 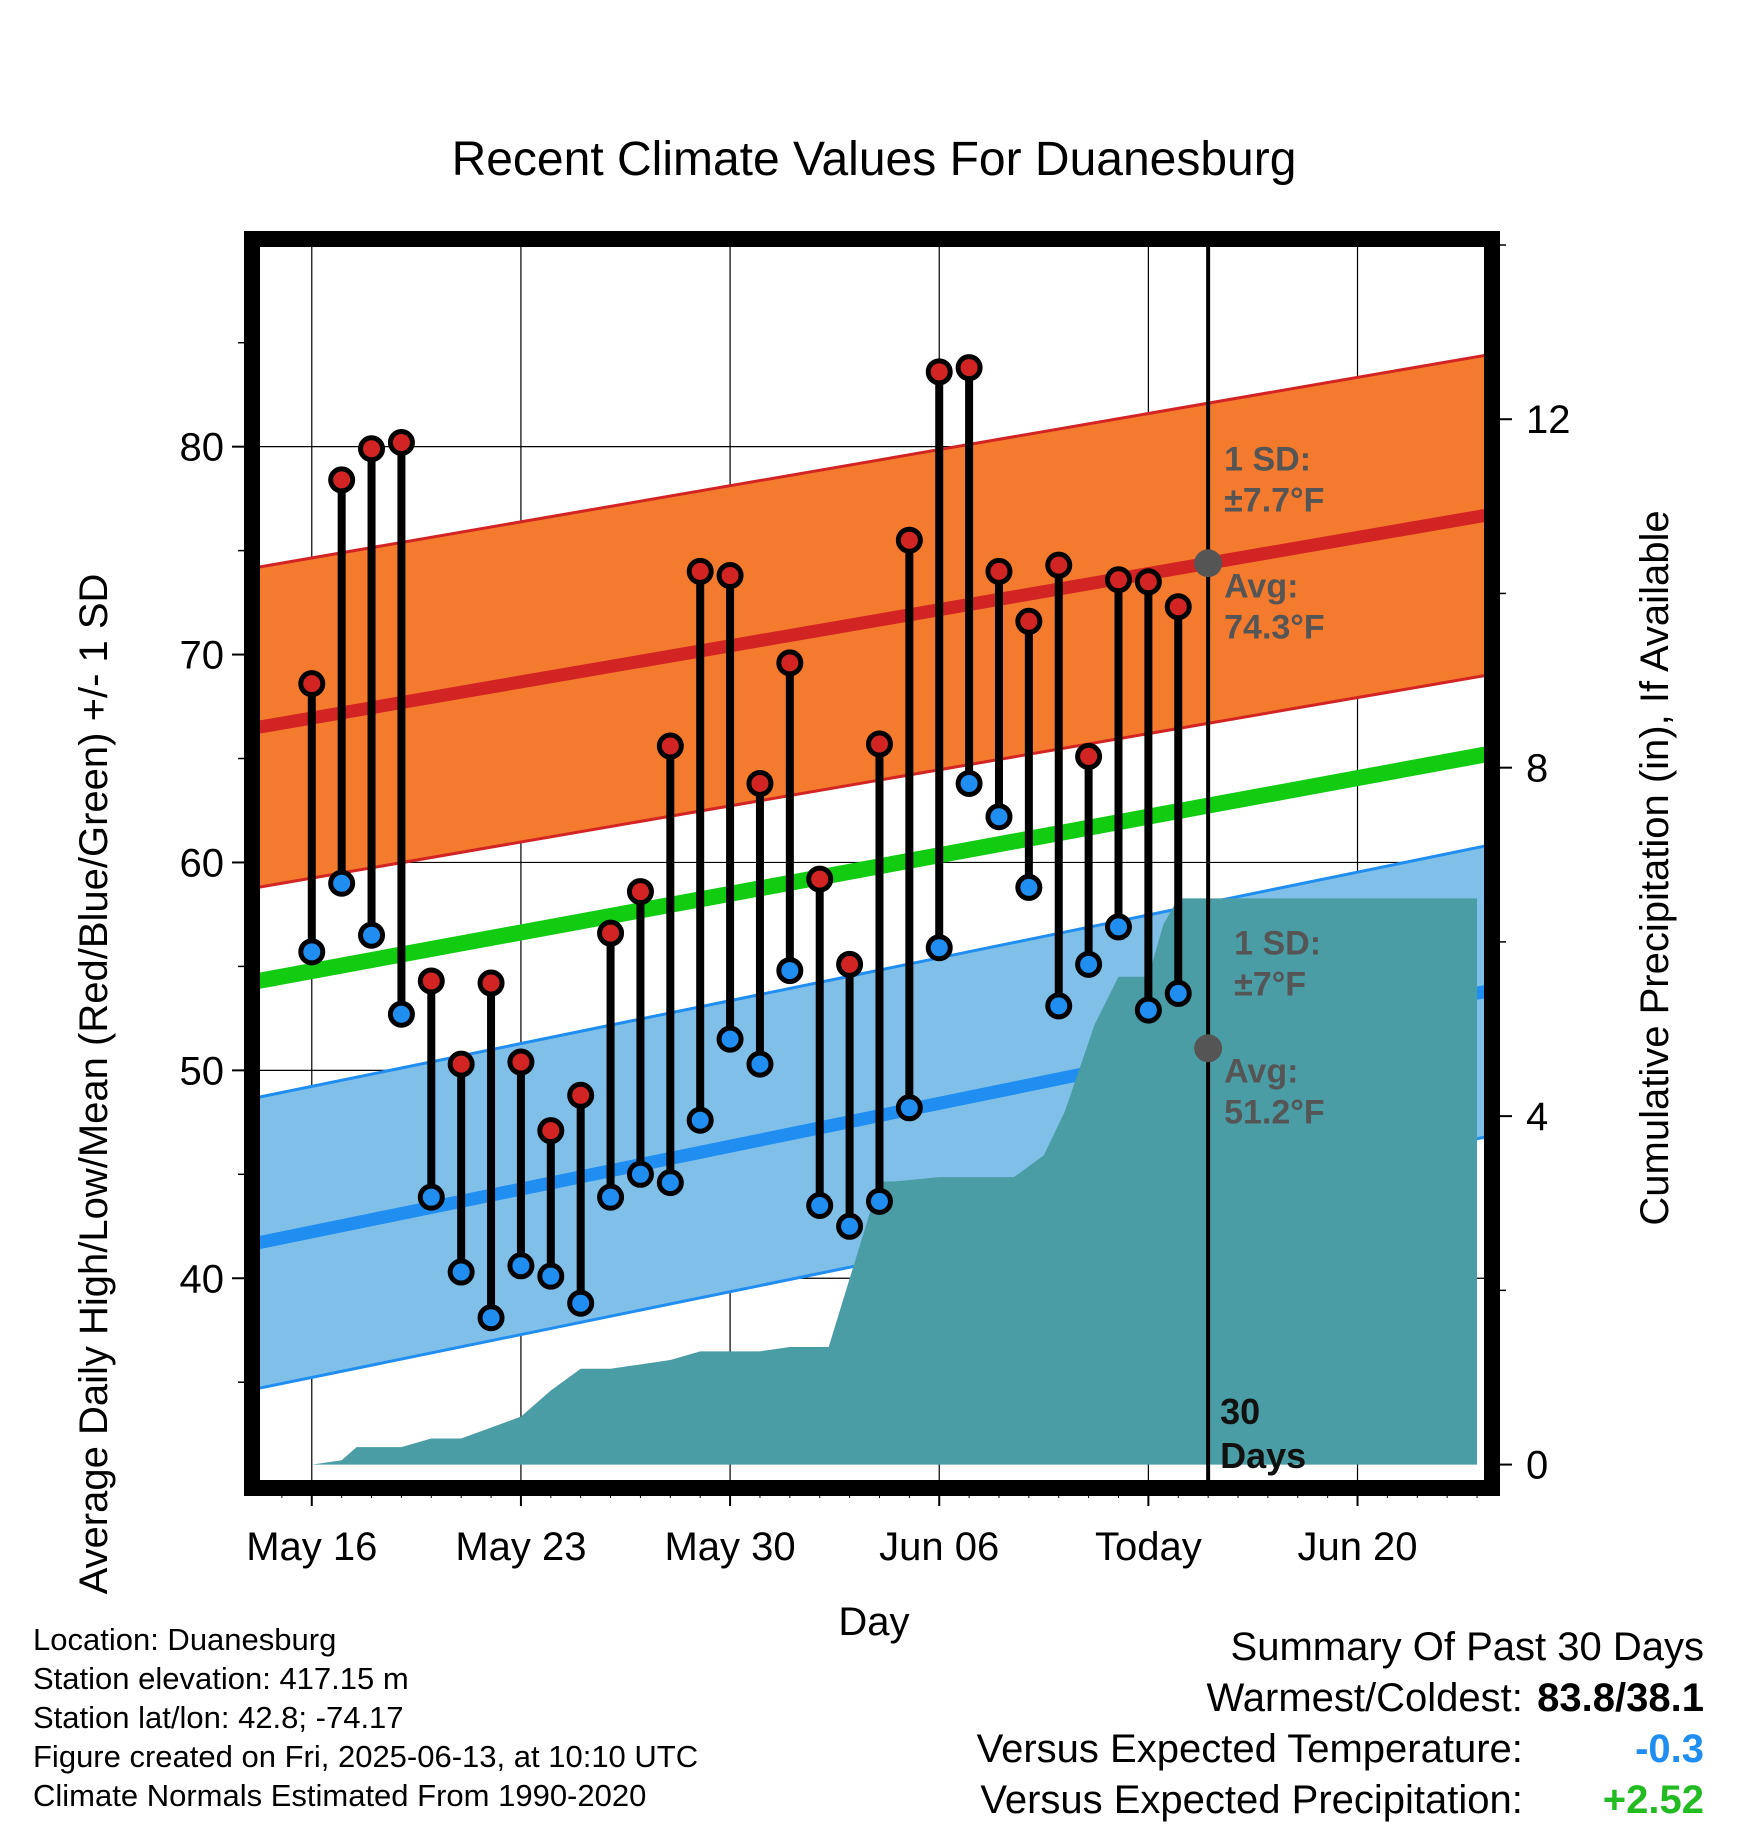 What do you see at coordinates (874, 159) in the screenshot?
I see `chart-title: Recent Climate Values For Duanesburg` at bounding box center [874, 159].